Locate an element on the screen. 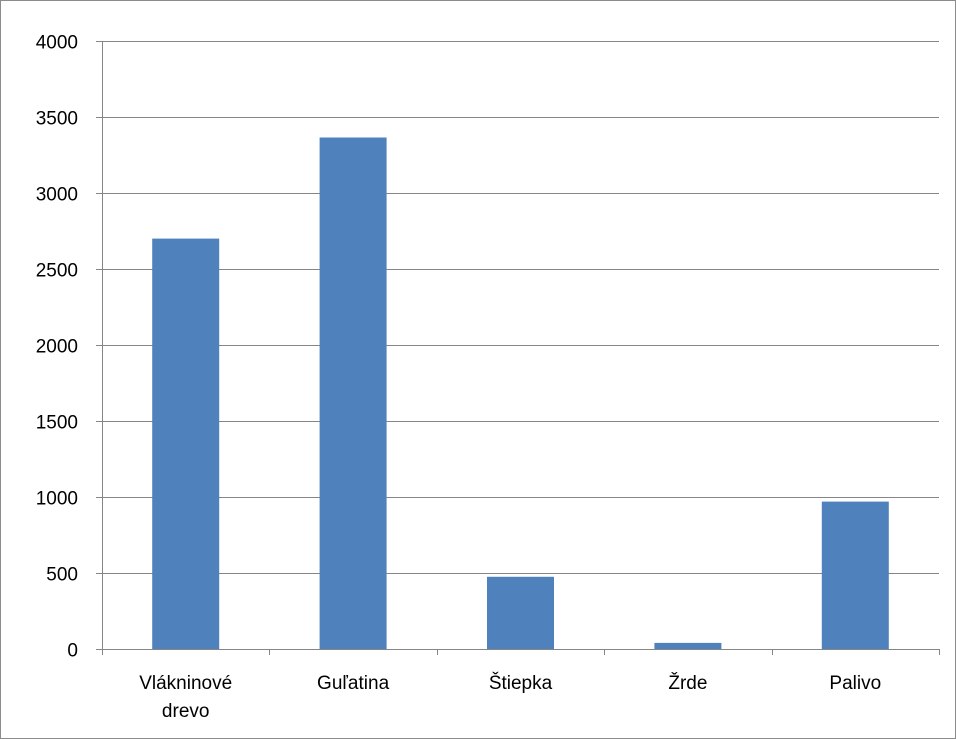 This screenshot has width=956, height=739. y-tick-label: 2000 is located at coordinates (57, 347).